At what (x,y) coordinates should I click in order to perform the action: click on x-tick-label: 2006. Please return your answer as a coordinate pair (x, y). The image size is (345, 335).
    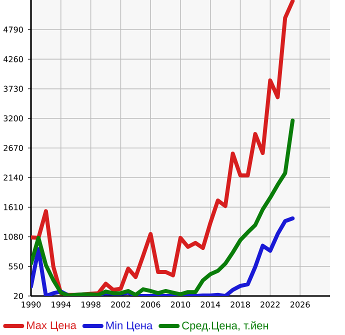
    Looking at the image, I should click on (150, 305).